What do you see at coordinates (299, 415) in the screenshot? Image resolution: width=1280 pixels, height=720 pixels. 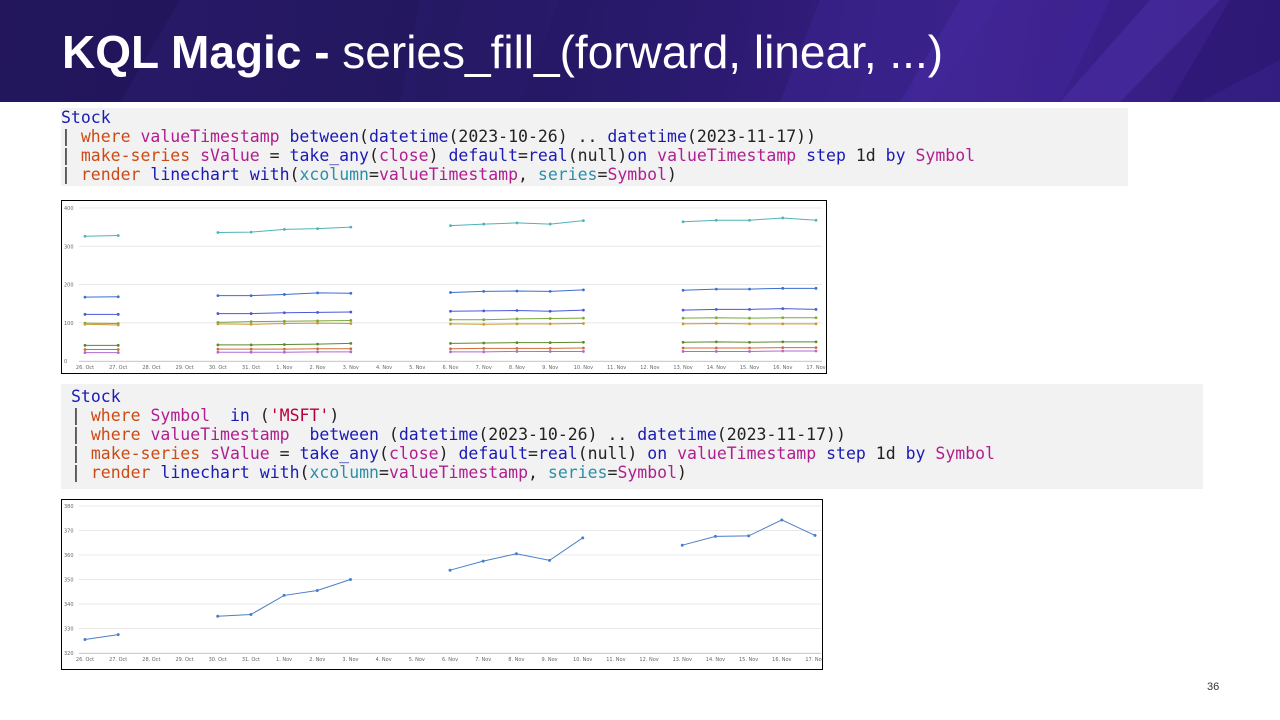 I see `code-token: 'MSFT'` at bounding box center [299, 415].